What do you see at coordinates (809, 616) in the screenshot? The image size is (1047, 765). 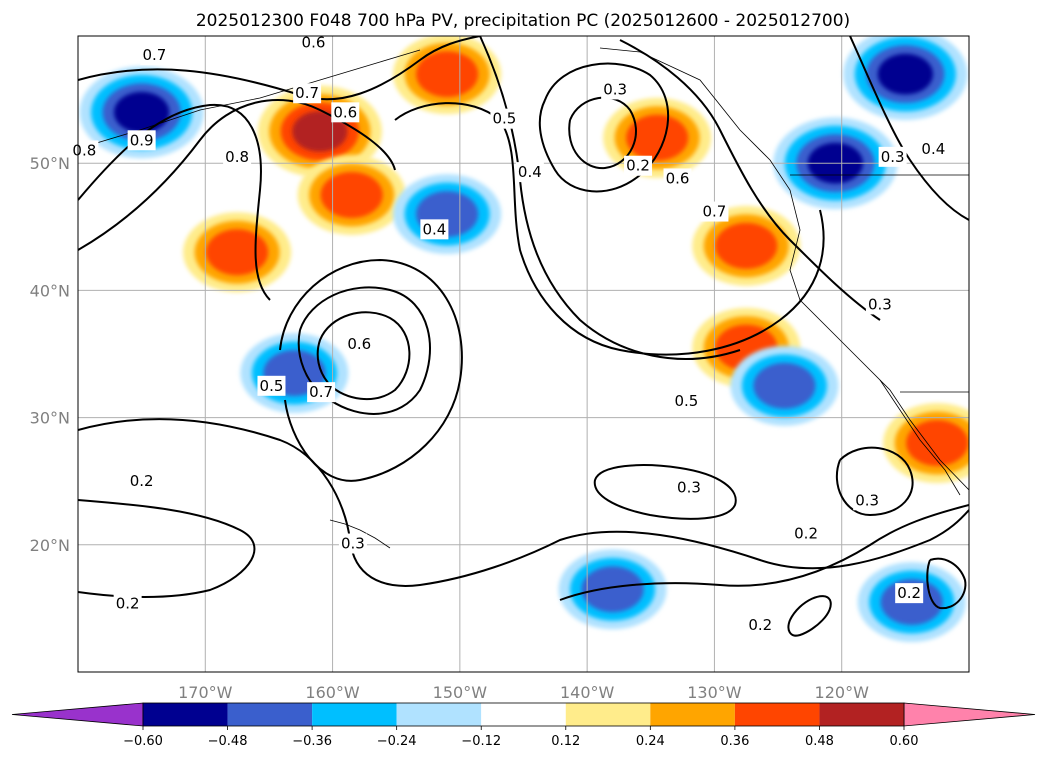 I see `pv-contour-0.2-small` at bounding box center [809, 616].